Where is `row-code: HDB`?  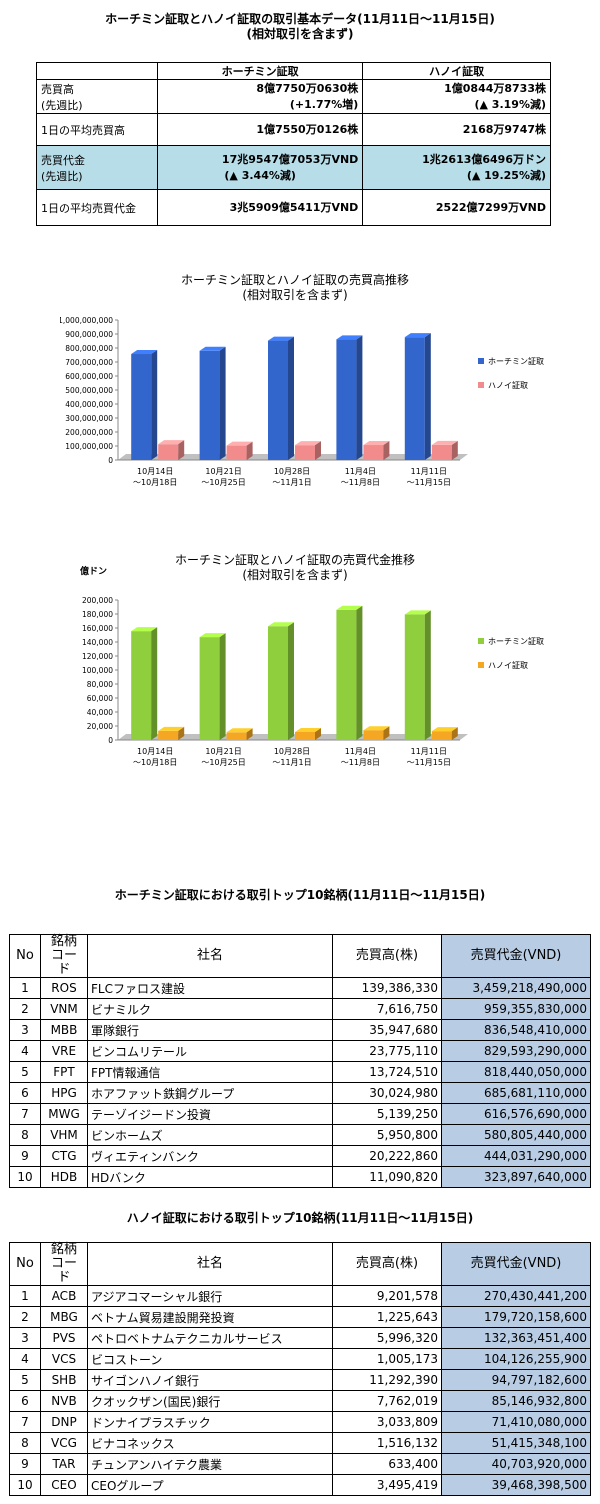 row-code: HDB is located at coordinates (64, 1177).